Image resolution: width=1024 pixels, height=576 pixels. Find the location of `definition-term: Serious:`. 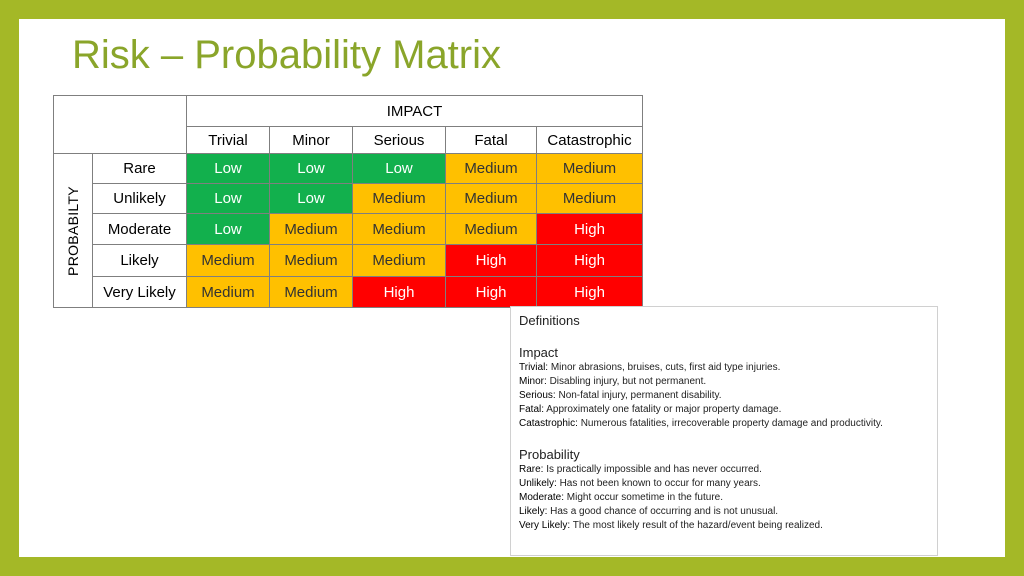

definition-term: Serious: is located at coordinates (537, 395).